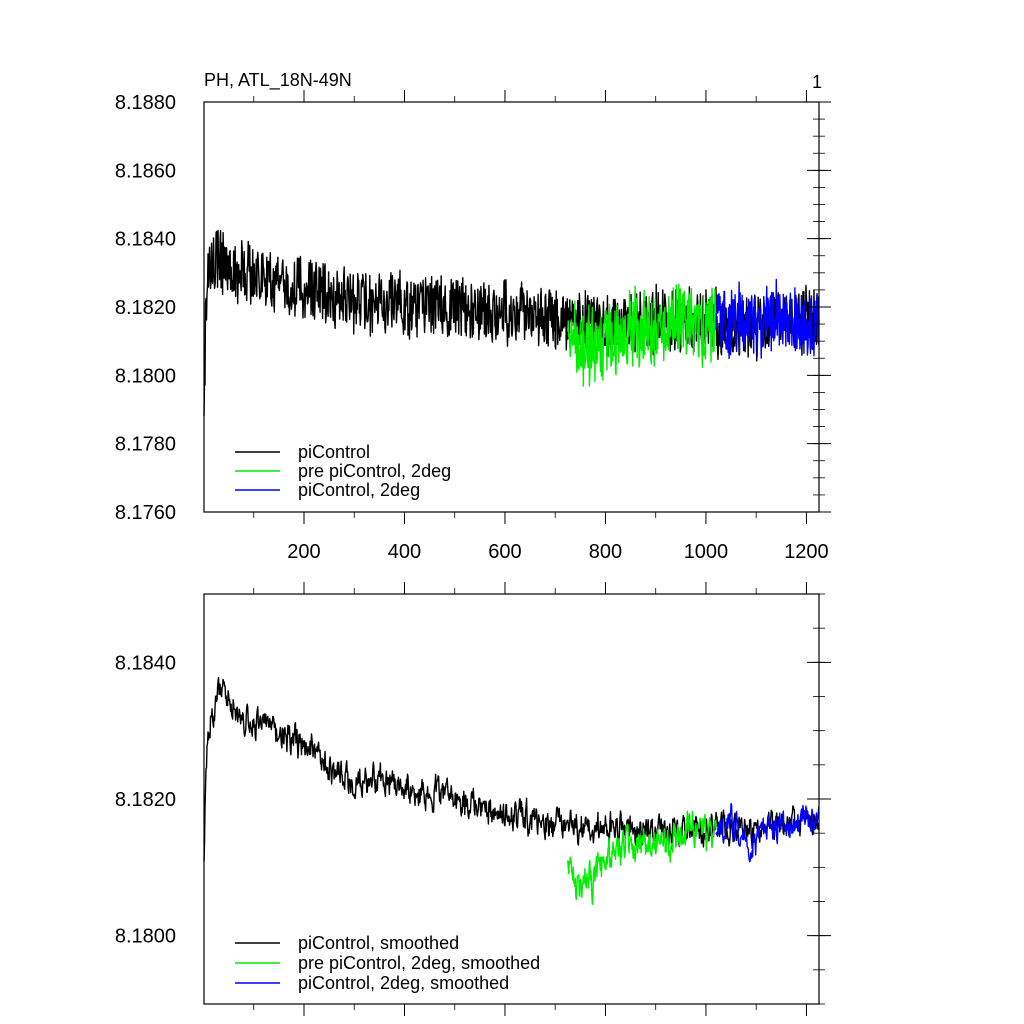 Image resolution: width=1024 pixels, height=1024 pixels. What do you see at coordinates (303, 552) in the screenshot?
I see `x-tick-label: 200` at bounding box center [303, 552].